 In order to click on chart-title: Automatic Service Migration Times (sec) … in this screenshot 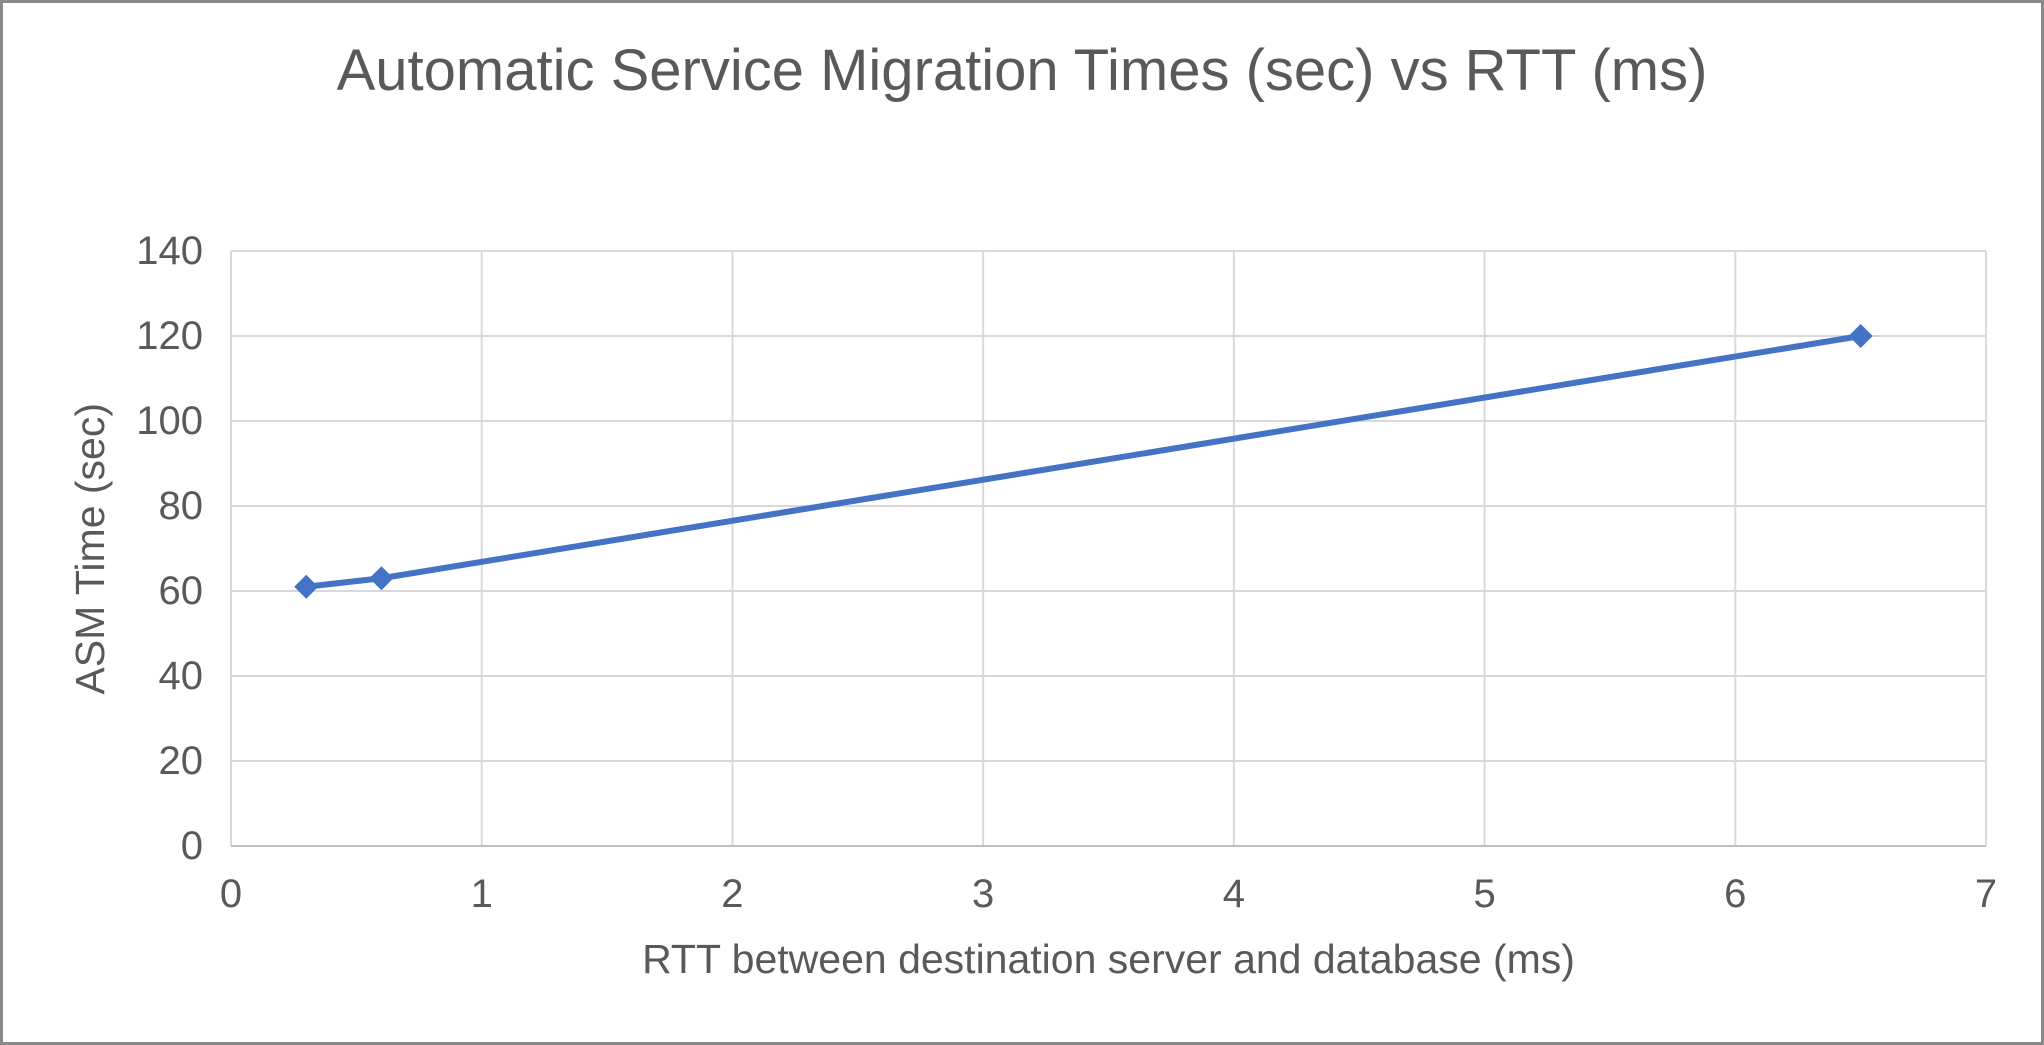, I will do `click(1022, 70)`.